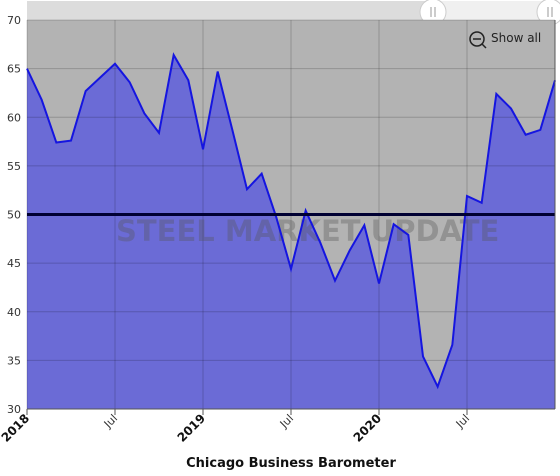  What do you see at coordinates (14, 20) in the screenshot?
I see `y-tick-label: 70` at bounding box center [14, 20].